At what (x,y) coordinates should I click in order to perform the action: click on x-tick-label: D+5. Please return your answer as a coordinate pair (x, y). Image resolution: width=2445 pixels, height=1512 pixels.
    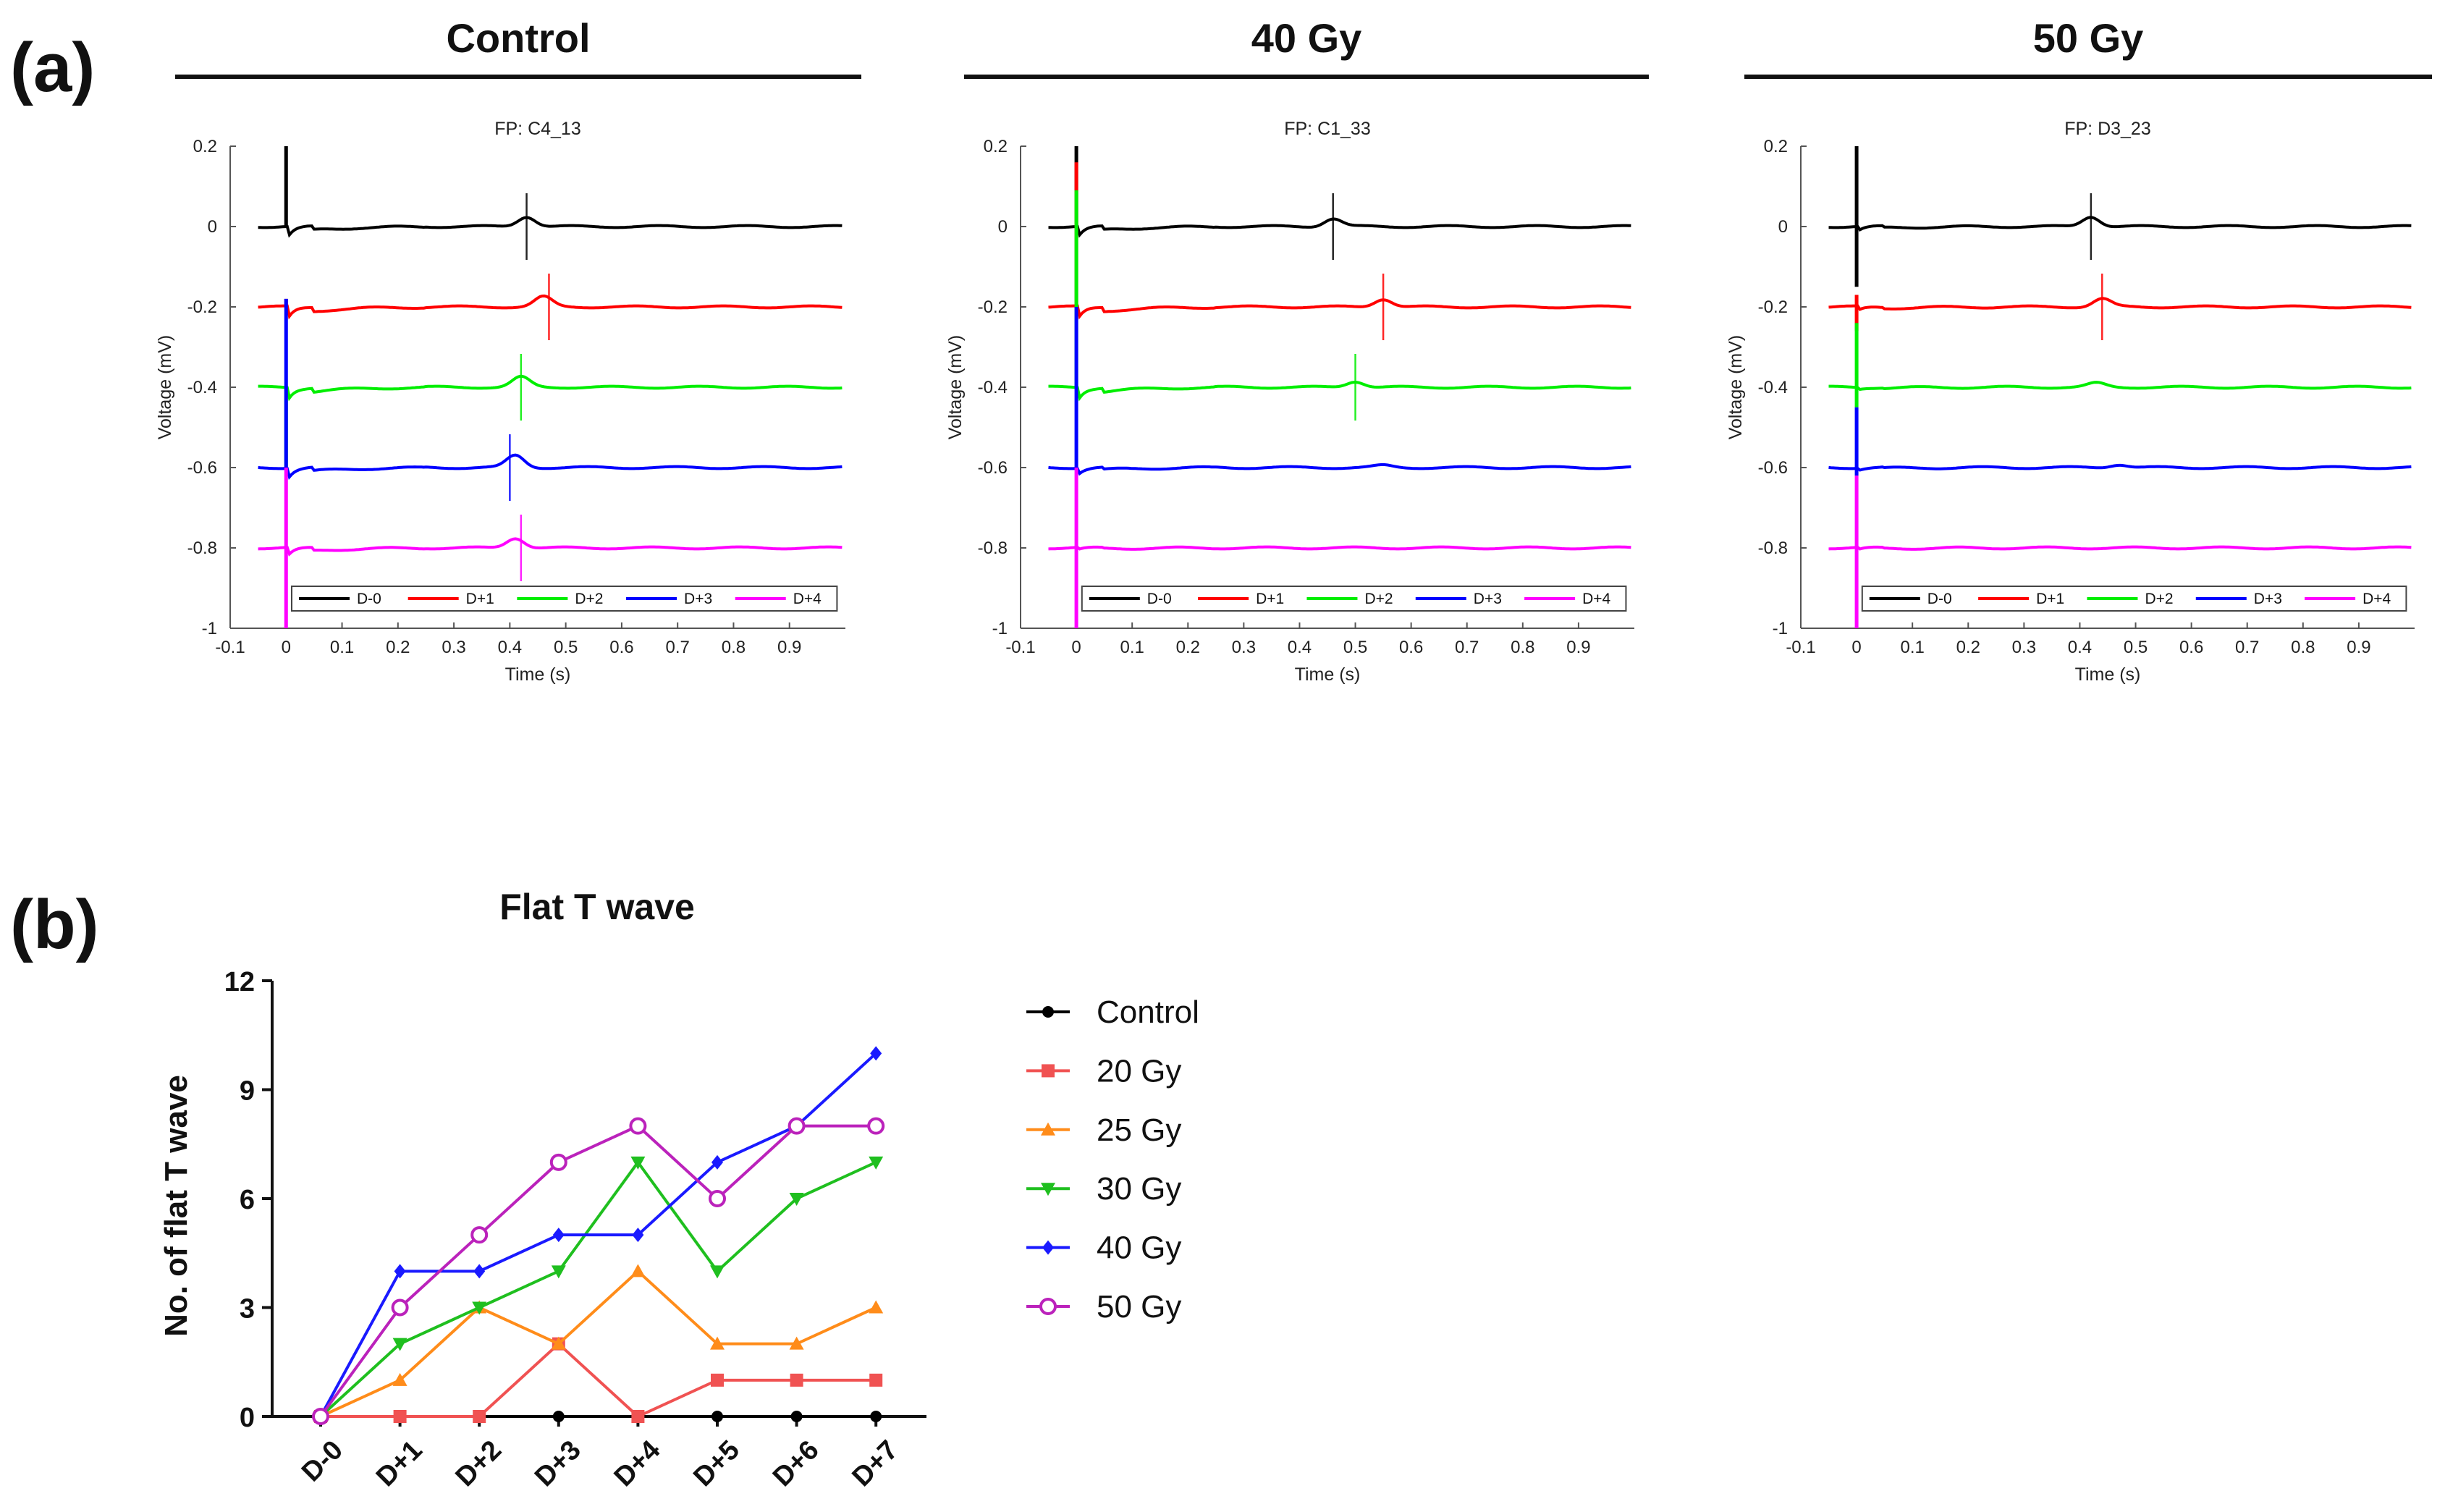
    Looking at the image, I should click on (717, 1463).